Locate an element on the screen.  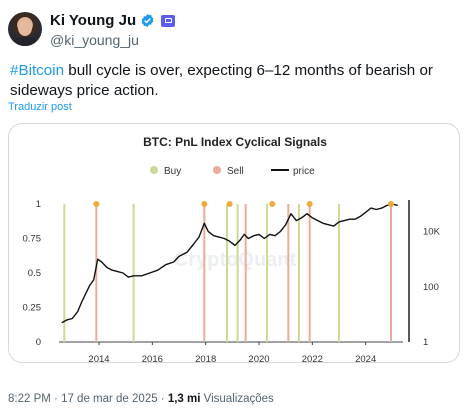
avatar-face is located at coordinates (25, 28).